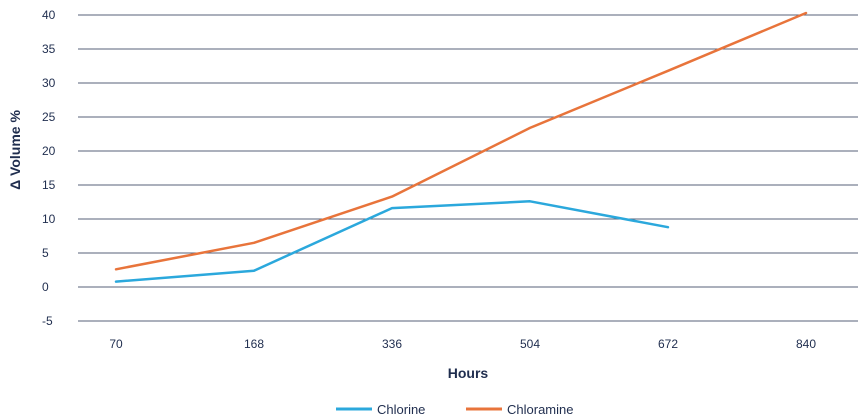 The width and height of the screenshot is (868, 418). What do you see at coordinates (401, 409) in the screenshot?
I see `legend-label-chlorine: Chlorine` at bounding box center [401, 409].